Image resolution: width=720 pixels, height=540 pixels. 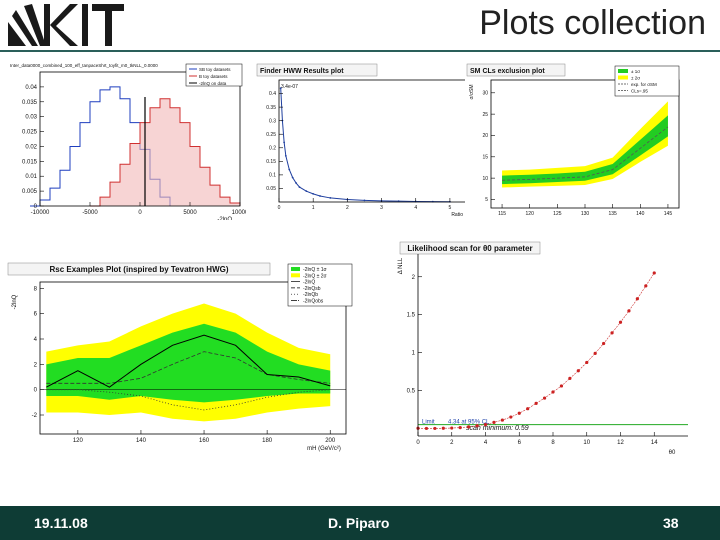 I want to click on y-tick-label: 0.25, so click(x=271, y=135).